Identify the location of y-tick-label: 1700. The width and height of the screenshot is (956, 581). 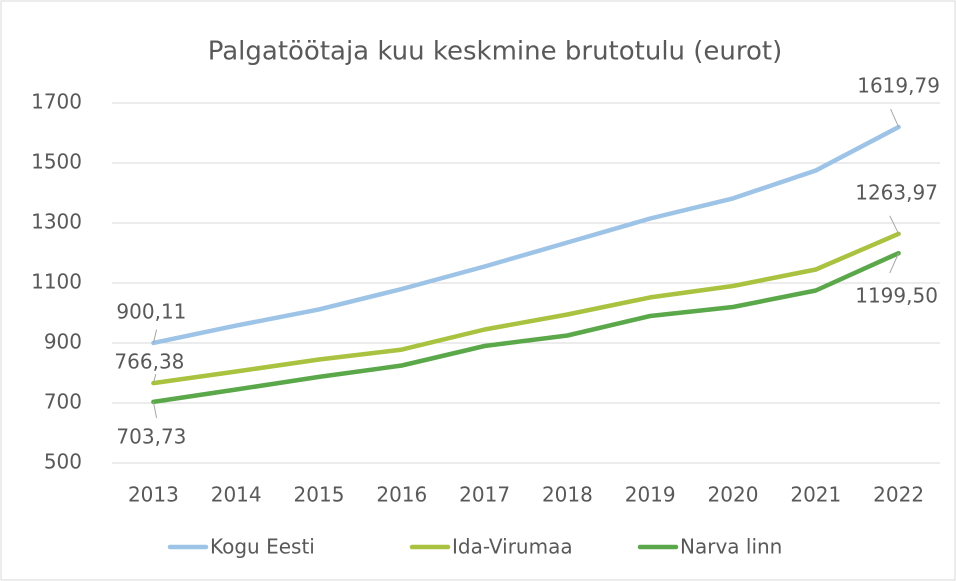
(56, 102).